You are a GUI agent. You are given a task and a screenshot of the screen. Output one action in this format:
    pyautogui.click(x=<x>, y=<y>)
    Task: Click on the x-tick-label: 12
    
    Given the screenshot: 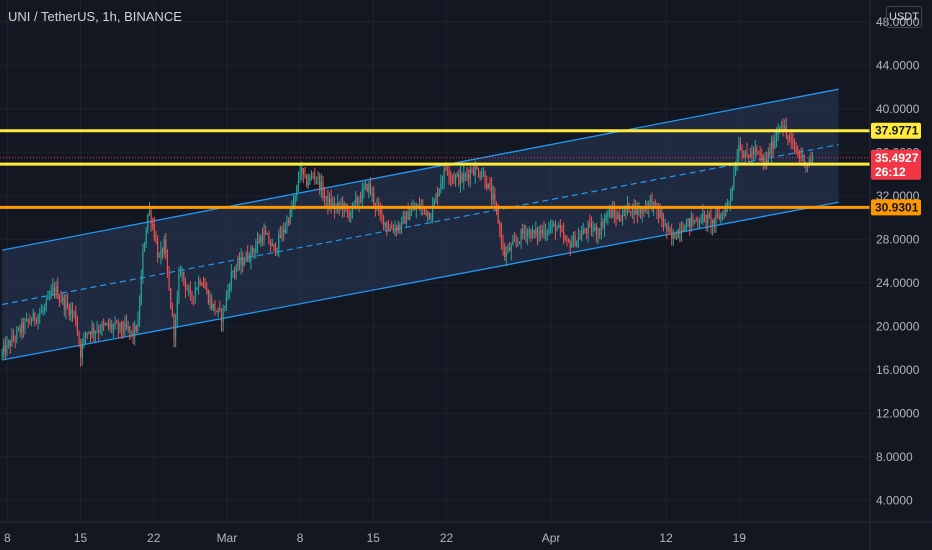 What is the action you would take?
    pyautogui.click(x=666, y=538)
    